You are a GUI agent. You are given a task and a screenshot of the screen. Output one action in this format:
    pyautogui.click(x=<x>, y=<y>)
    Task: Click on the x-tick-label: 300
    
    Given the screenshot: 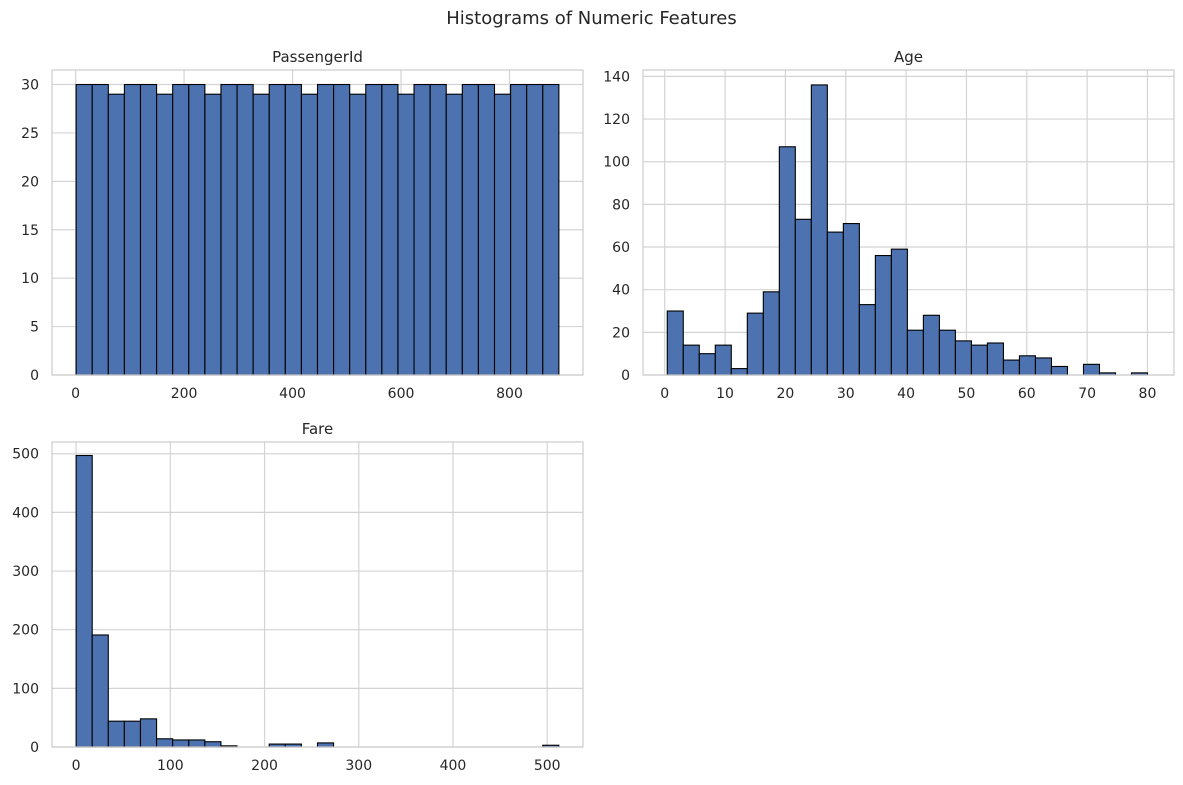 What is the action you would take?
    pyautogui.click(x=358, y=766)
    